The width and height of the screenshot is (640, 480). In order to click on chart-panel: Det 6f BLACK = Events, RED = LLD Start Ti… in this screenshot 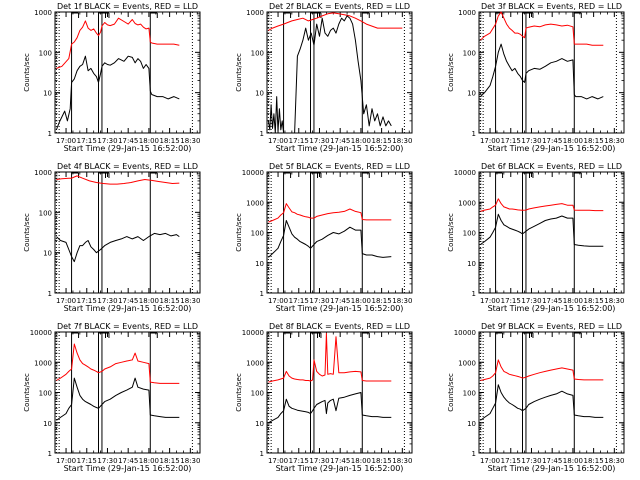, I will do `click(536, 237)`.